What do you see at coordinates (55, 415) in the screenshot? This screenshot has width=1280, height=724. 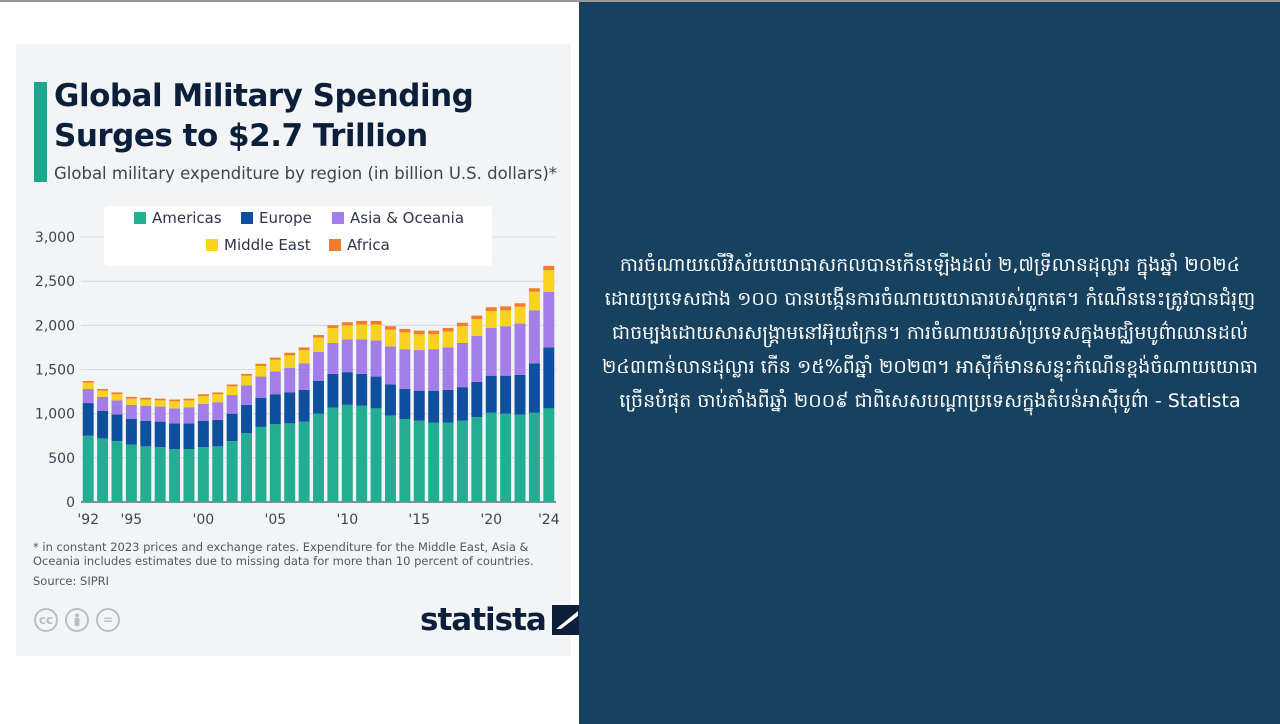 I see `y-tick-label: 1,000` at bounding box center [55, 415].